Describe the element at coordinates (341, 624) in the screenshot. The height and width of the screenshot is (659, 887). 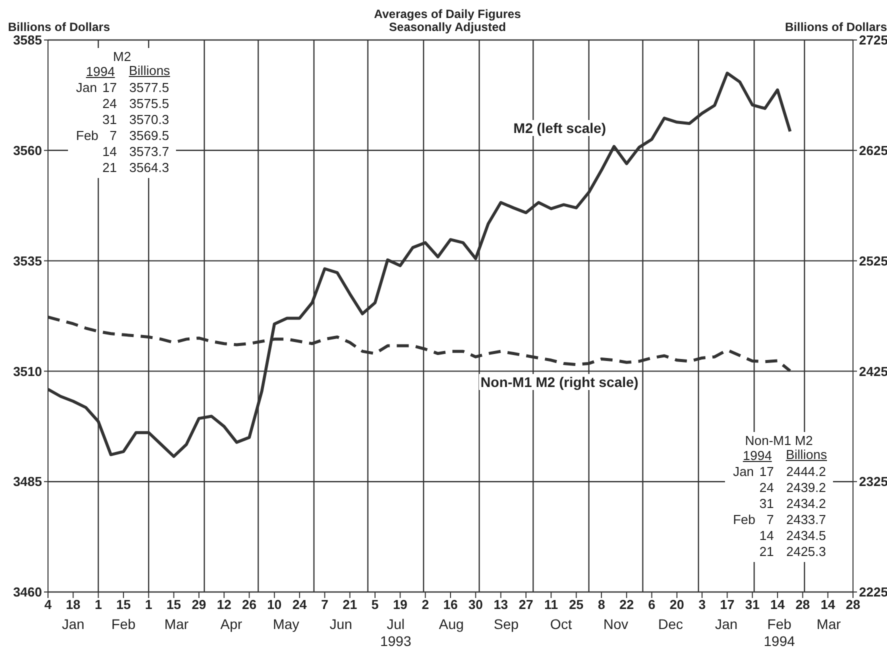
I see `text: Jun` at that location.